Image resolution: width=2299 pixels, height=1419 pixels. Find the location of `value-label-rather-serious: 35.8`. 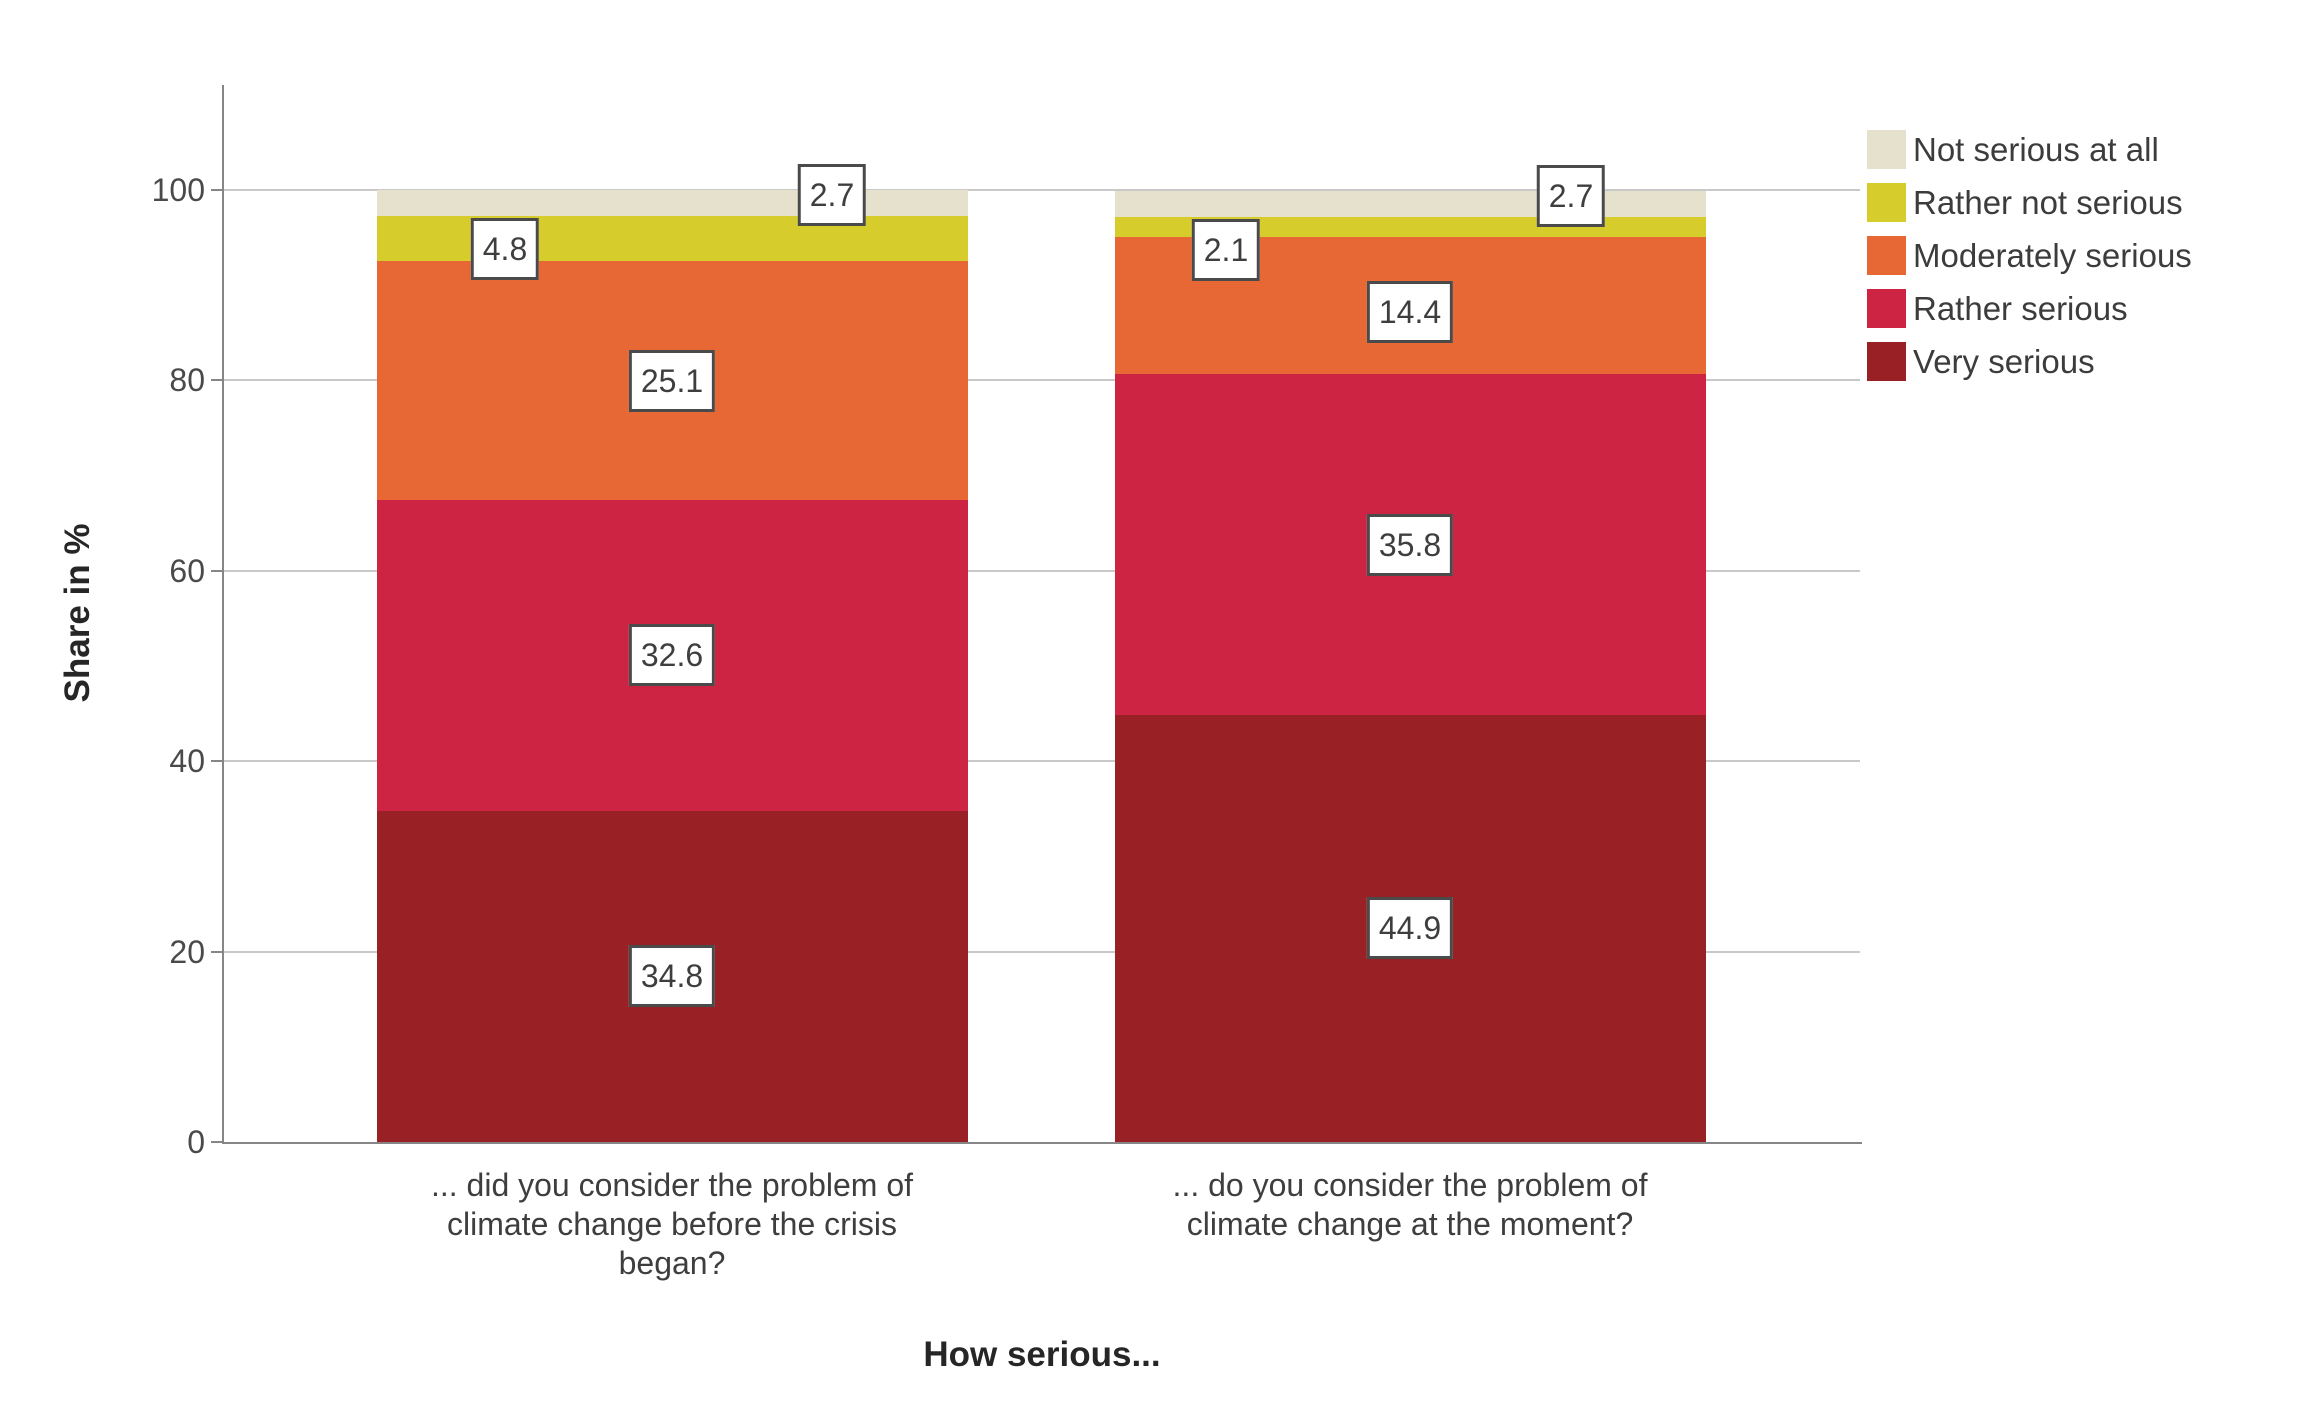

value-label-rather-serious: 35.8 is located at coordinates (1410, 545).